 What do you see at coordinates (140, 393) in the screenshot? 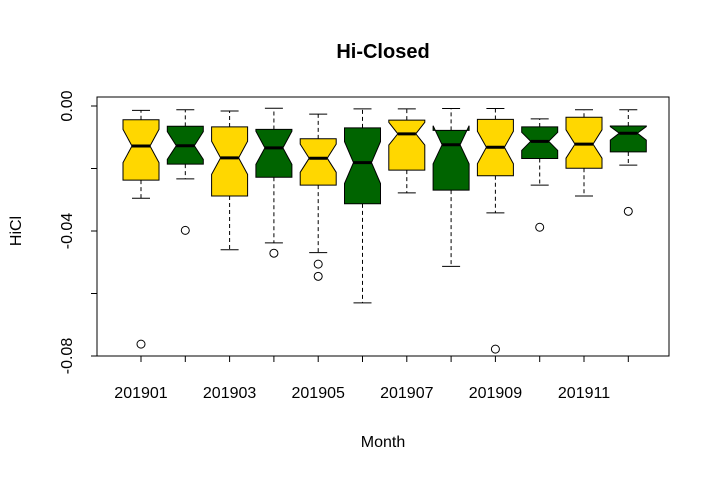
I see `x-tick-label: 201901` at bounding box center [140, 393].